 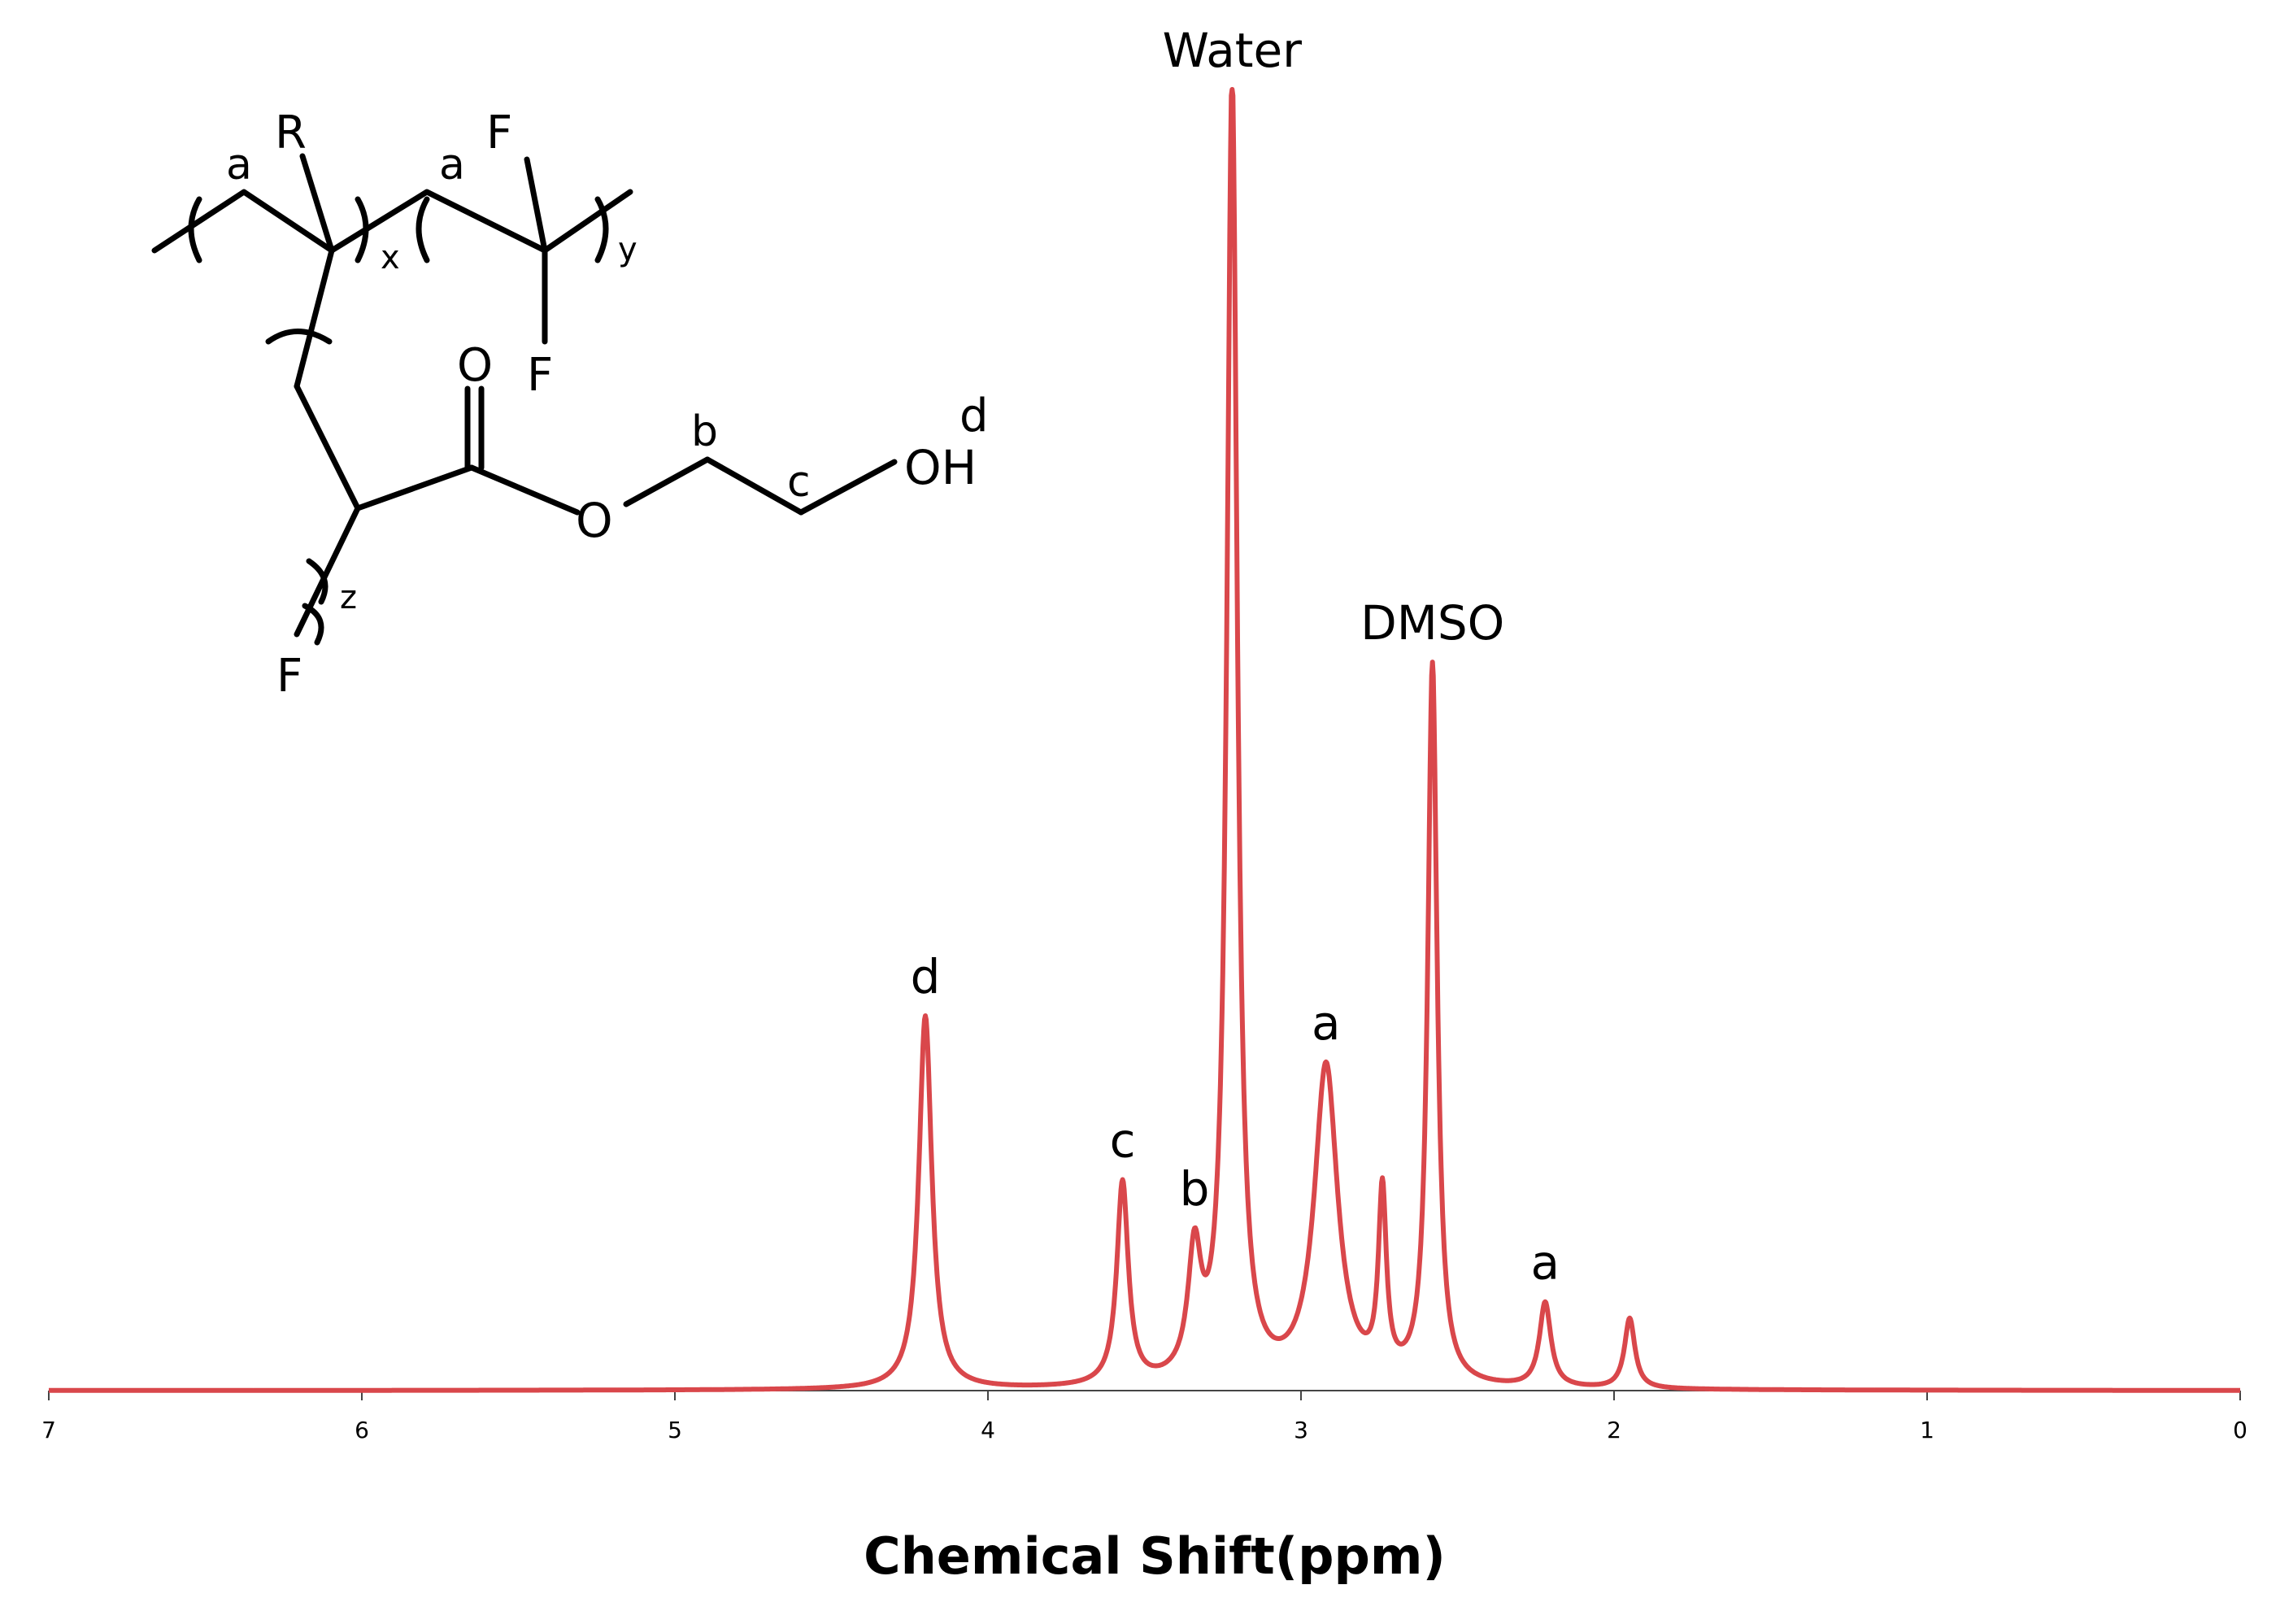 What do you see at coordinates (452, 165) in the screenshot?
I see `label-a2: a` at bounding box center [452, 165].